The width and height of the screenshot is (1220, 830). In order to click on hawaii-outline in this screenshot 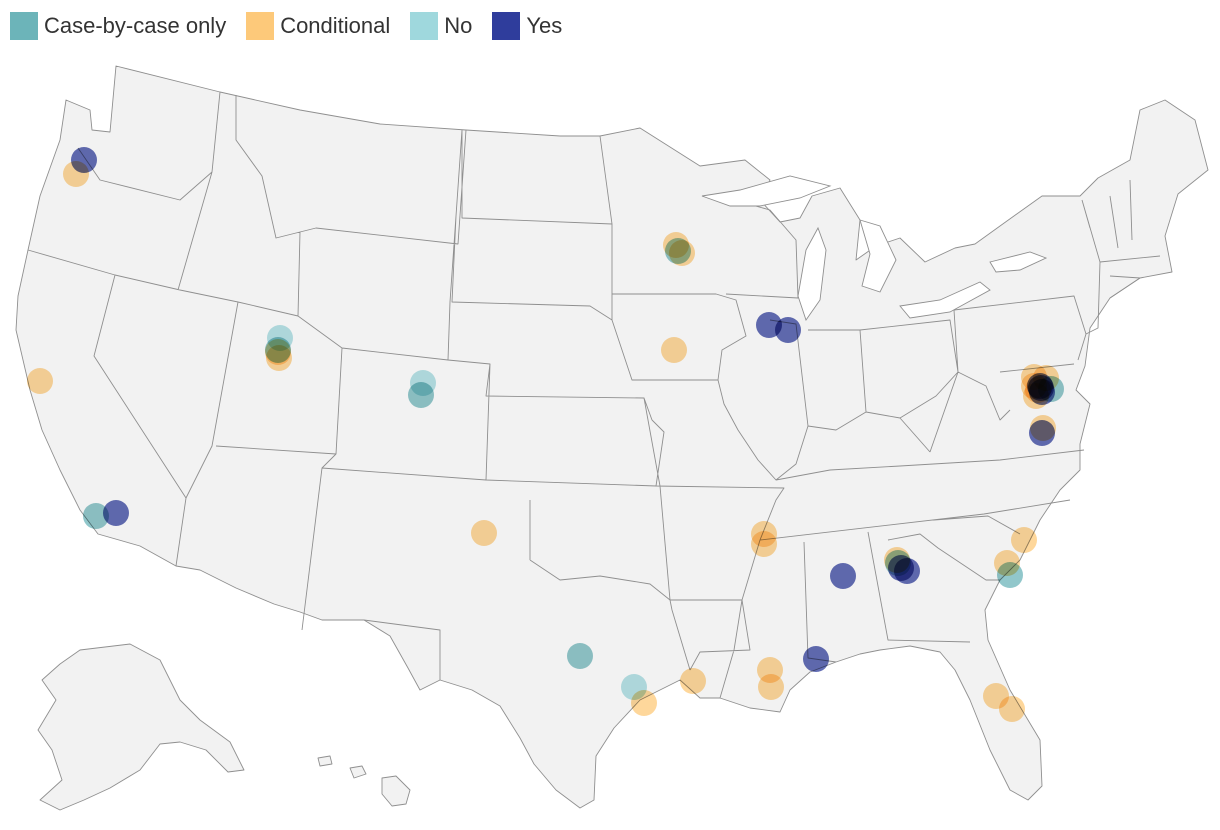, I will do `click(364, 781)`.